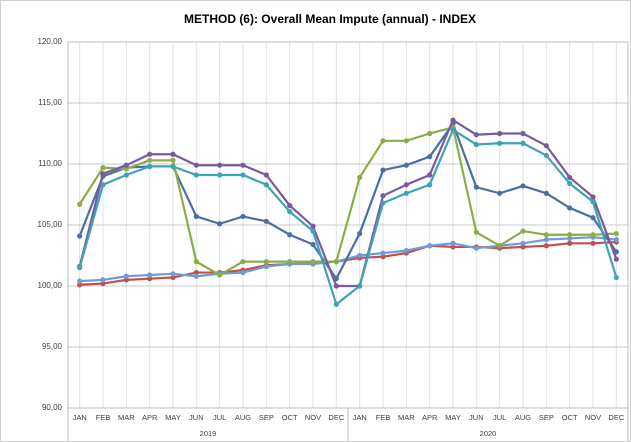 The height and width of the screenshot is (442, 631). Describe the element at coordinates (499, 417) in the screenshot. I see `x-tick-label: JUL` at that location.